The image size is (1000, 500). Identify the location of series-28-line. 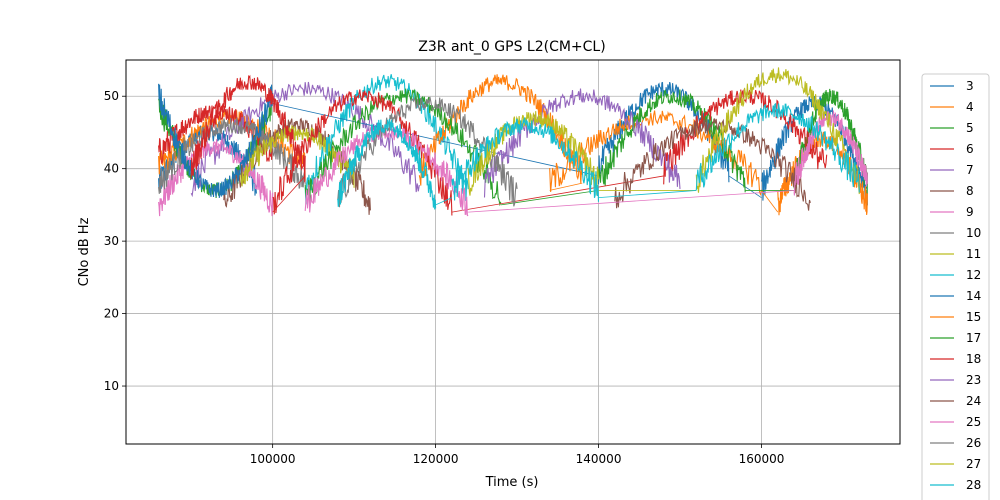
(598, 156).